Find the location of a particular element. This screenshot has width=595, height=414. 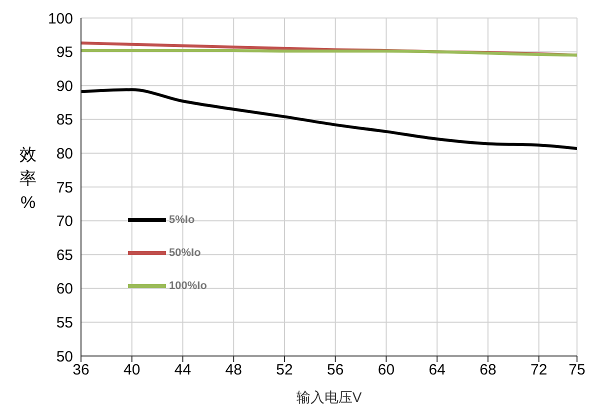

x-tick-label: 52 is located at coordinates (284, 370).